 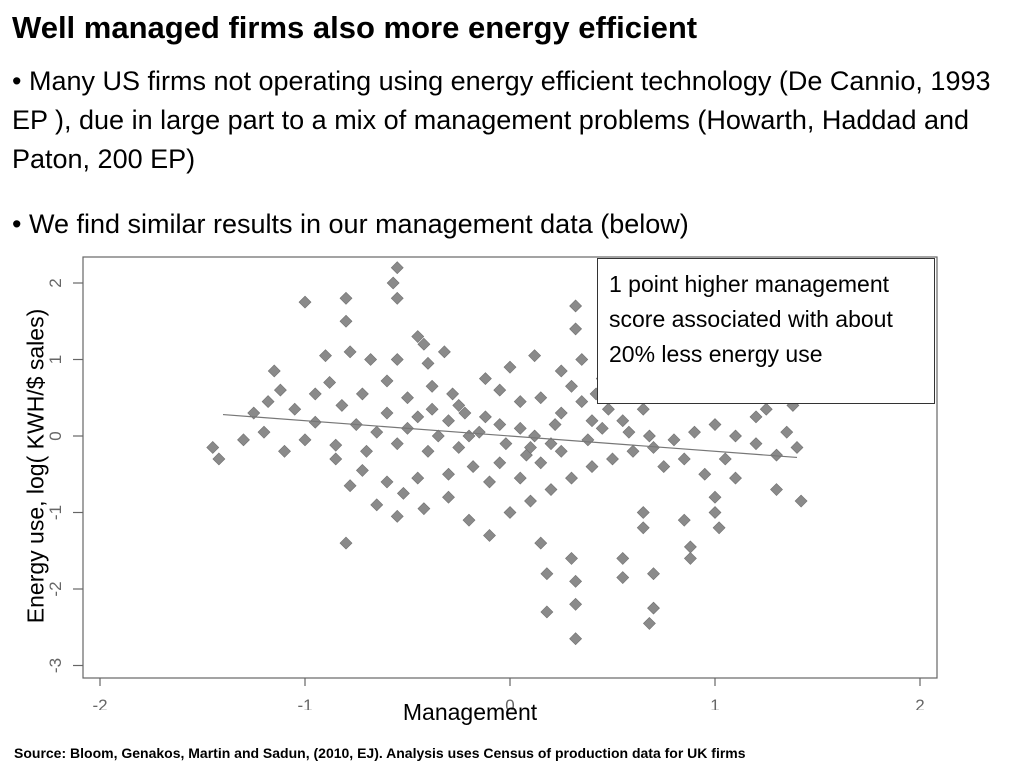 I want to click on y-tick-label: -1, so click(x=55, y=512).